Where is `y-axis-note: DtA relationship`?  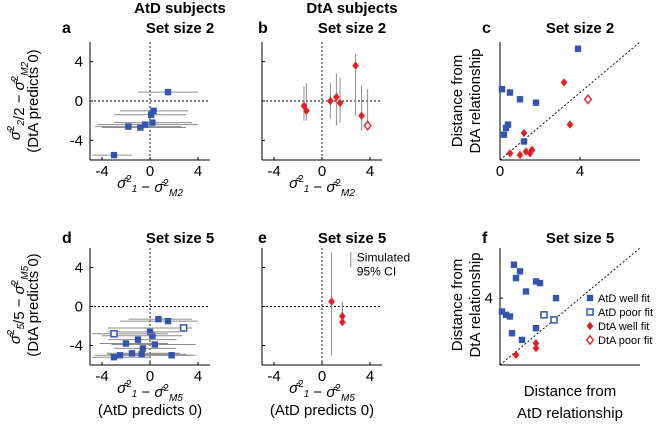
y-axis-note: DtA relationship is located at coordinates (475, 304).